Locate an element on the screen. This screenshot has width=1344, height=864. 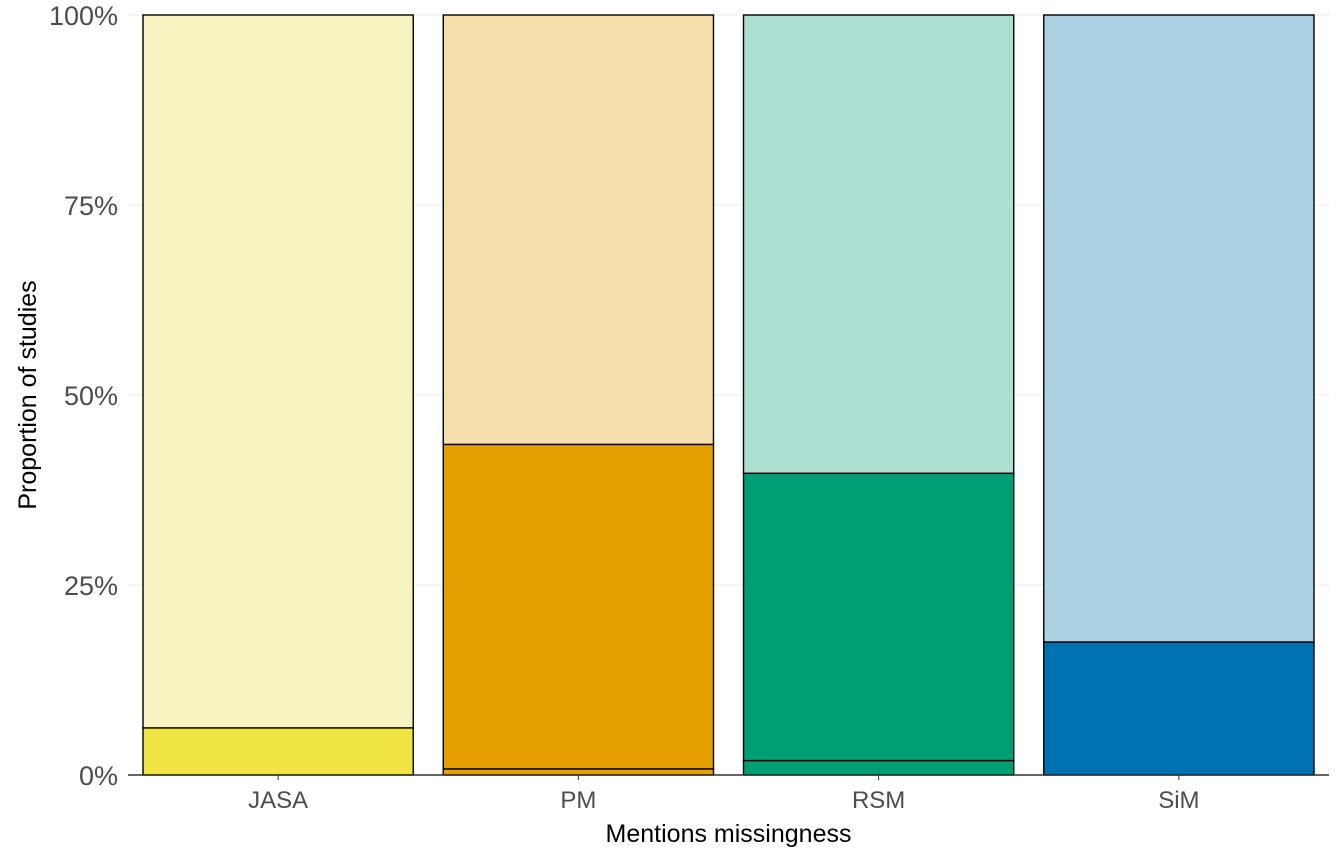
y-tick-label: 100% is located at coordinates (83, 16).